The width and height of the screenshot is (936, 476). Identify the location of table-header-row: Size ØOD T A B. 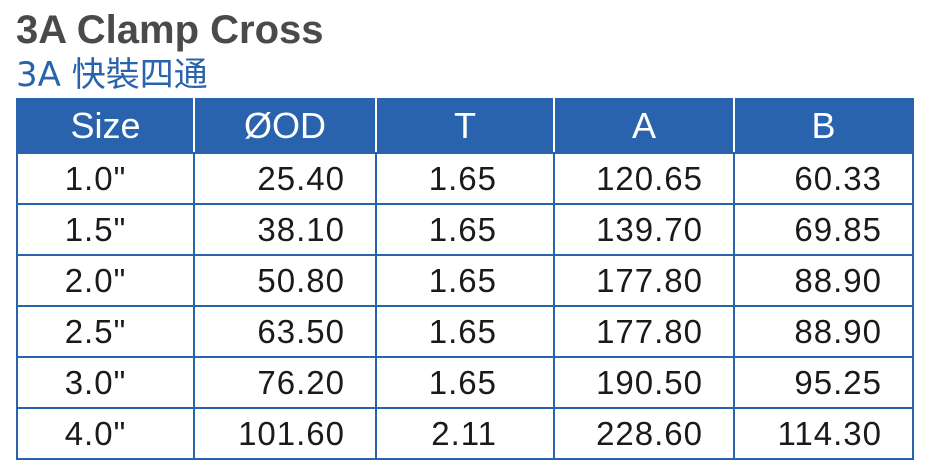
(465, 126).